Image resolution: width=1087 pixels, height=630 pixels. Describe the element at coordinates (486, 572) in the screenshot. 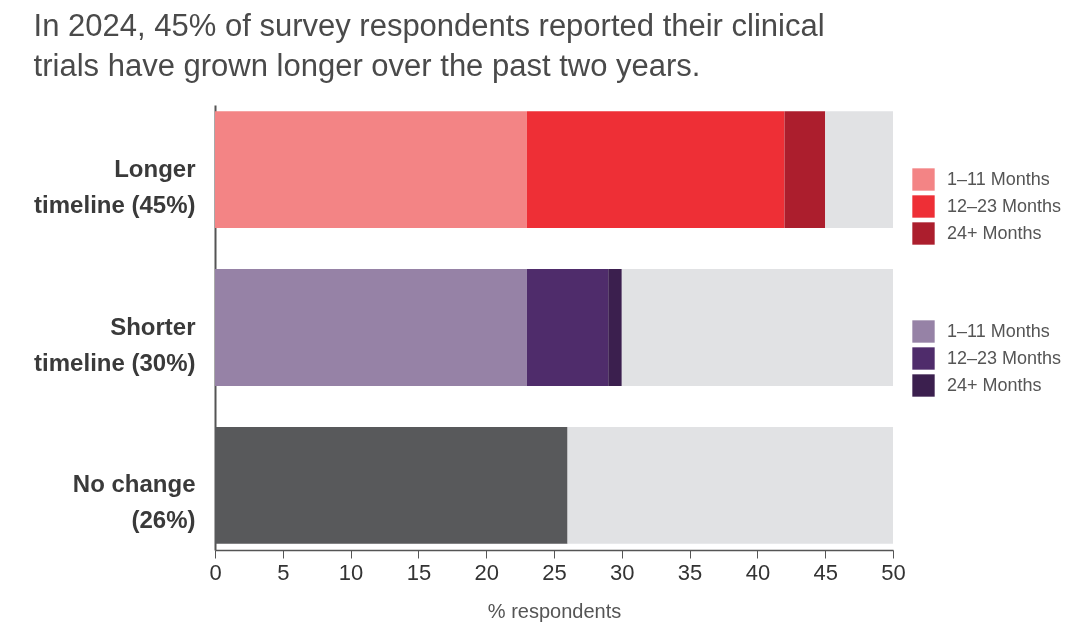

I see `x-tick-label: 20` at that location.